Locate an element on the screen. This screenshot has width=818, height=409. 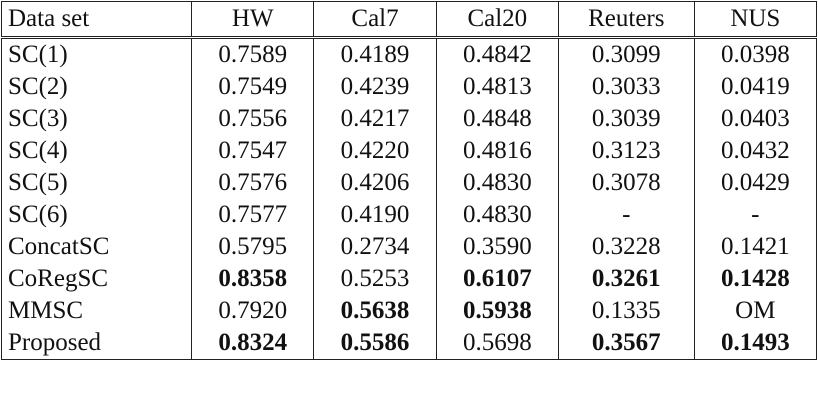
value-cell: 0.5938 is located at coordinates (497, 311).